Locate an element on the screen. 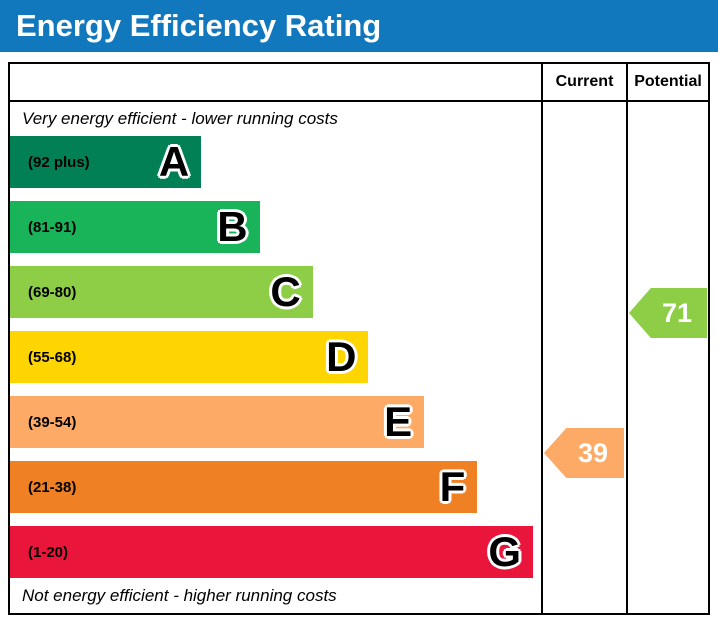 The height and width of the screenshot is (619, 718). band-row-c: (69-80) C is located at coordinates (161, 292).